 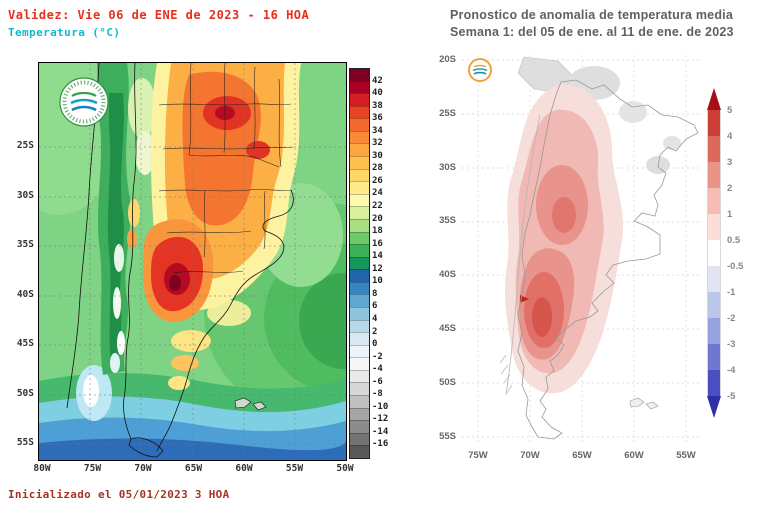 I want to click on colorbar-tick-label: 12, so click(x=377, y=268).